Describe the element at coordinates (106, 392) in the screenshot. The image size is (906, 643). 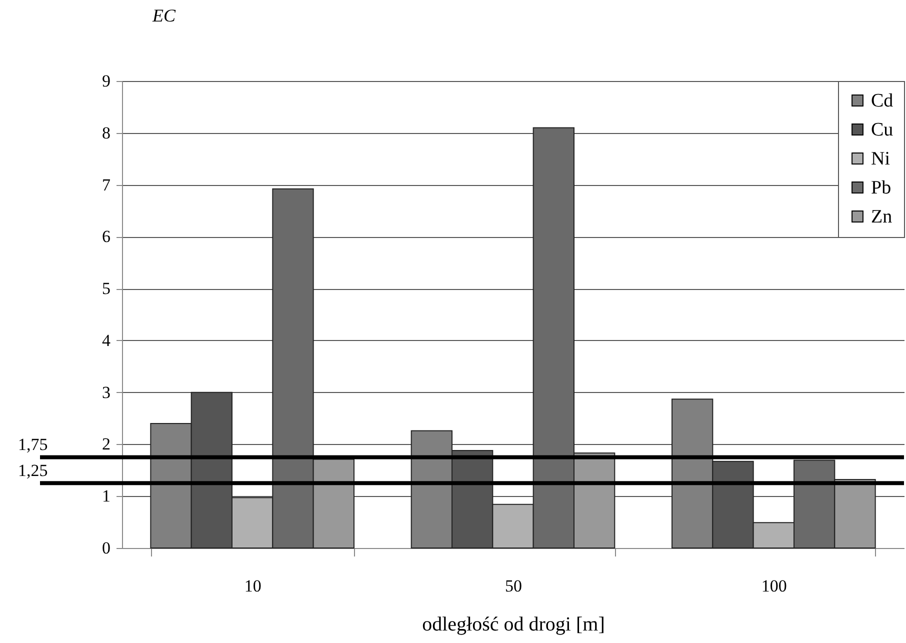
I see `y-tick-label: 3` at that location.